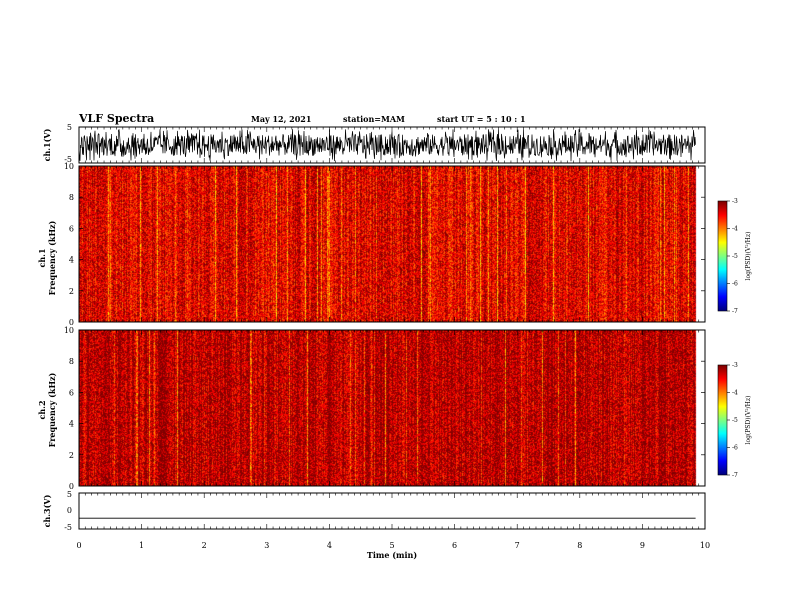  What do you see at coordinates (481, 119) in the screenshot?
I see `start-ut-label: start UT = 5 : 10 : 1` at bounding box center [481, 119].